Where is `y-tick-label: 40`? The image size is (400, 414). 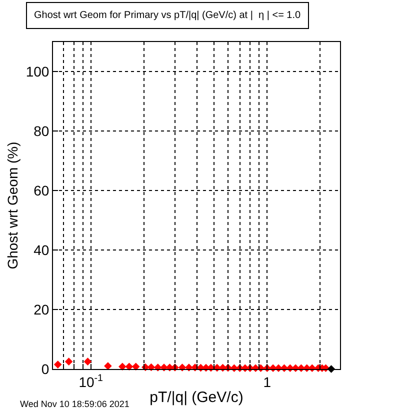
y-tick-label: 40 is located at coordinates (42, 250).